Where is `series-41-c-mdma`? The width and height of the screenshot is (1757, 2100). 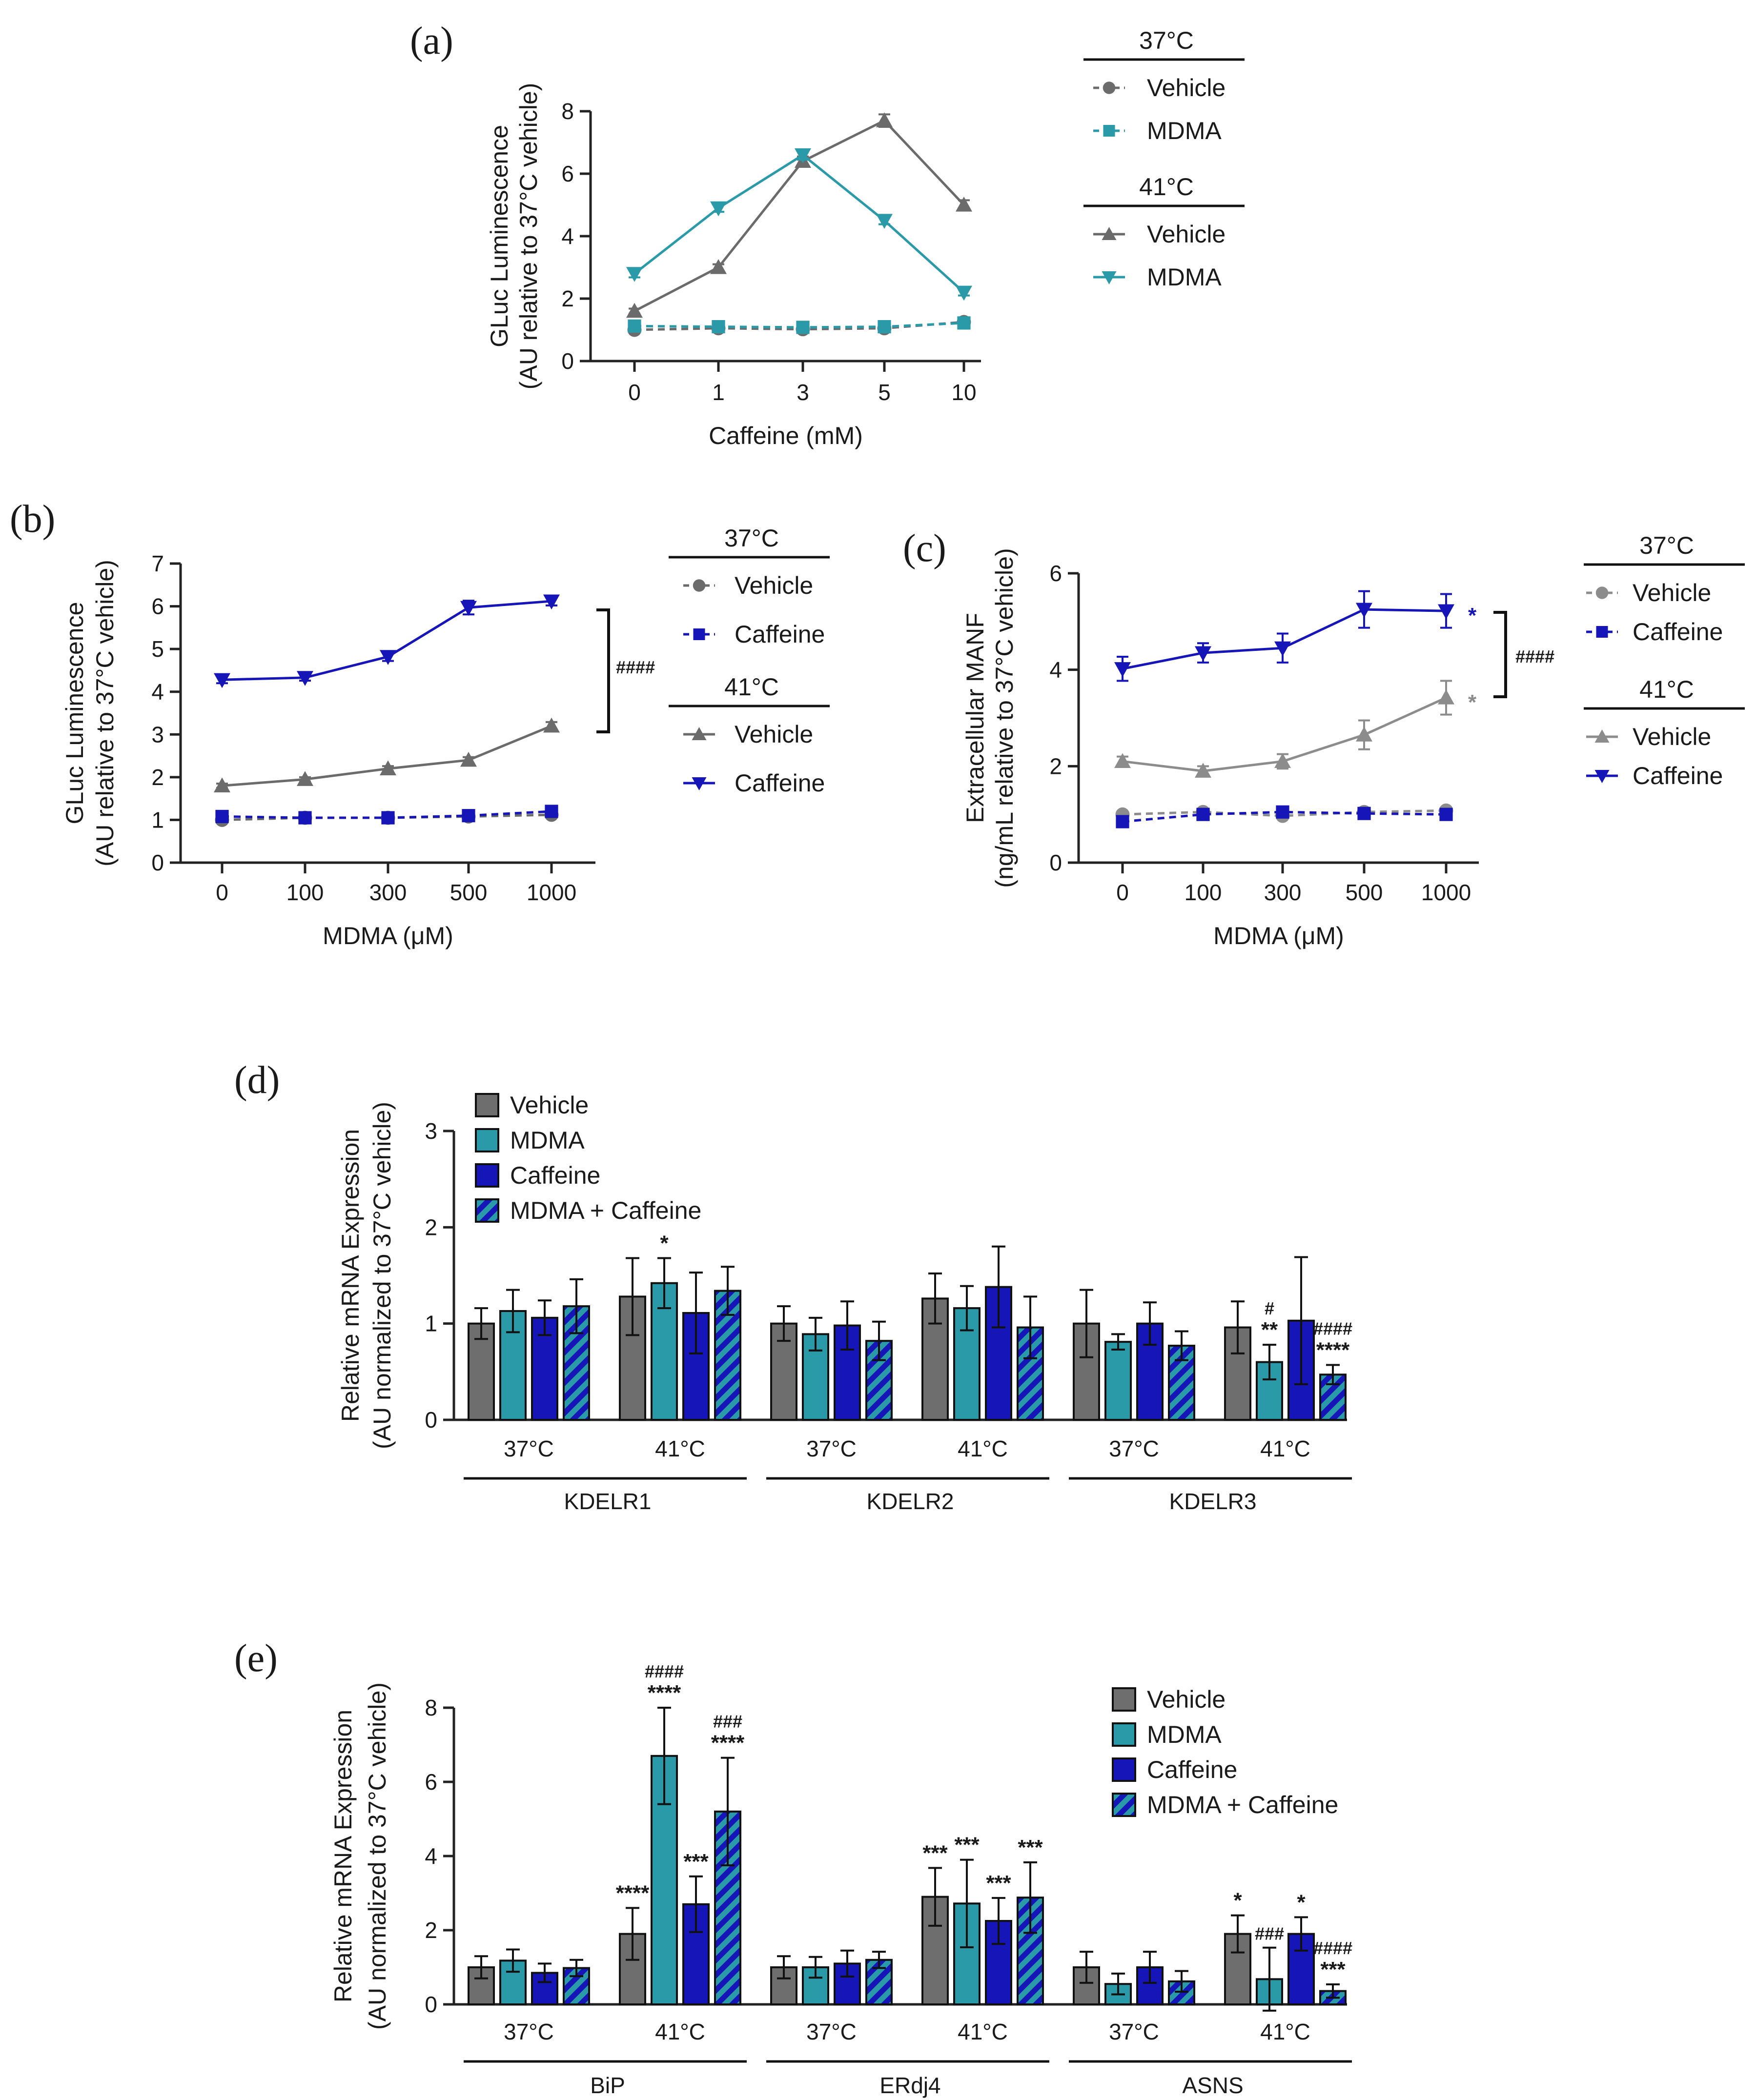 series-41-c-mdma is located at coordinates (799, 224).